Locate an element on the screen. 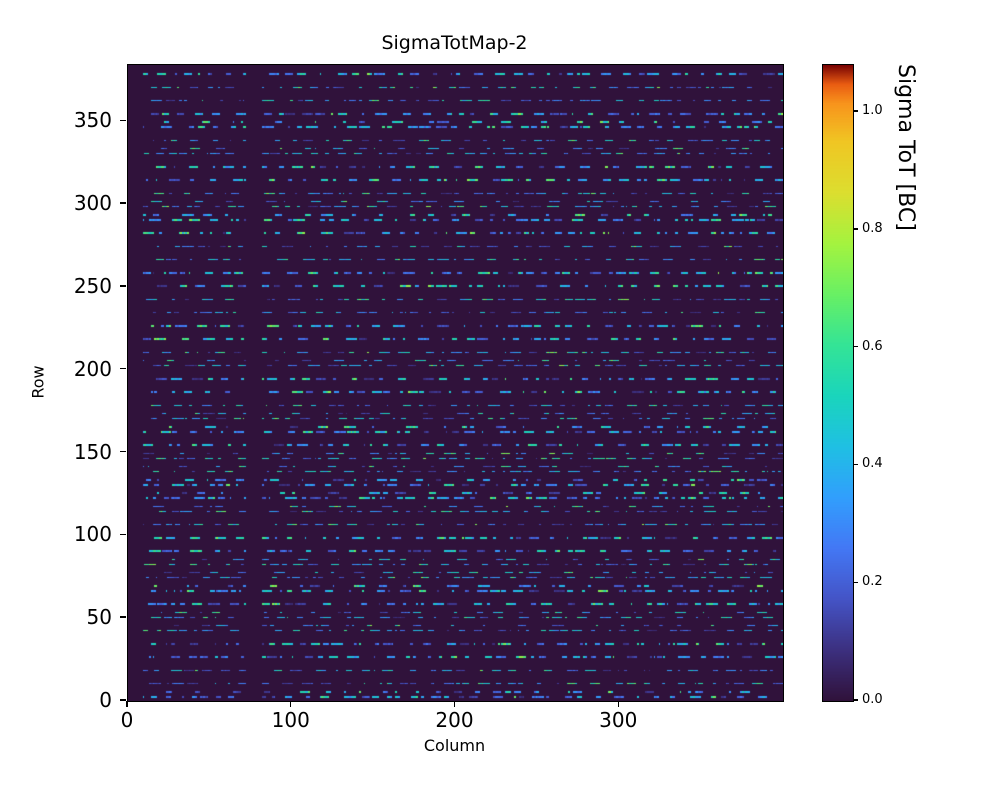  y-tick-label: 100 is located at coordinates (92, 534).